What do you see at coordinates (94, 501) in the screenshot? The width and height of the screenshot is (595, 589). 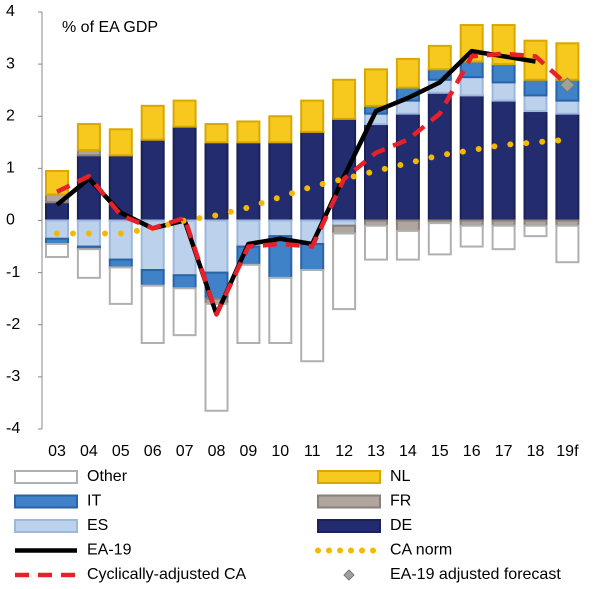 I see `legend-label: IT` at bounding box center [94, 501].